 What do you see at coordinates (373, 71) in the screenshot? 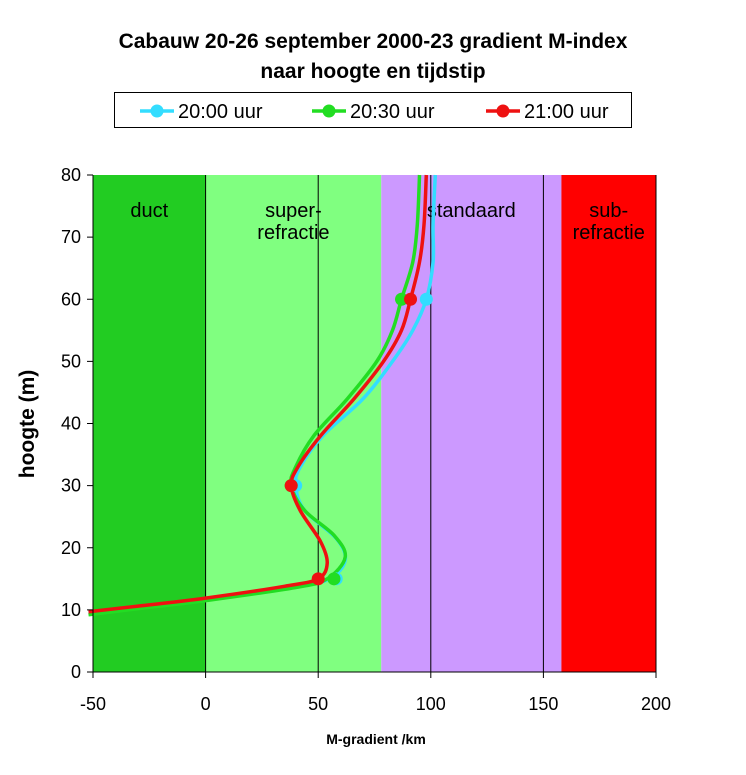
I see `chart-subtitle: naar hoogte en tijdstip` at bounding box center [373, 71].